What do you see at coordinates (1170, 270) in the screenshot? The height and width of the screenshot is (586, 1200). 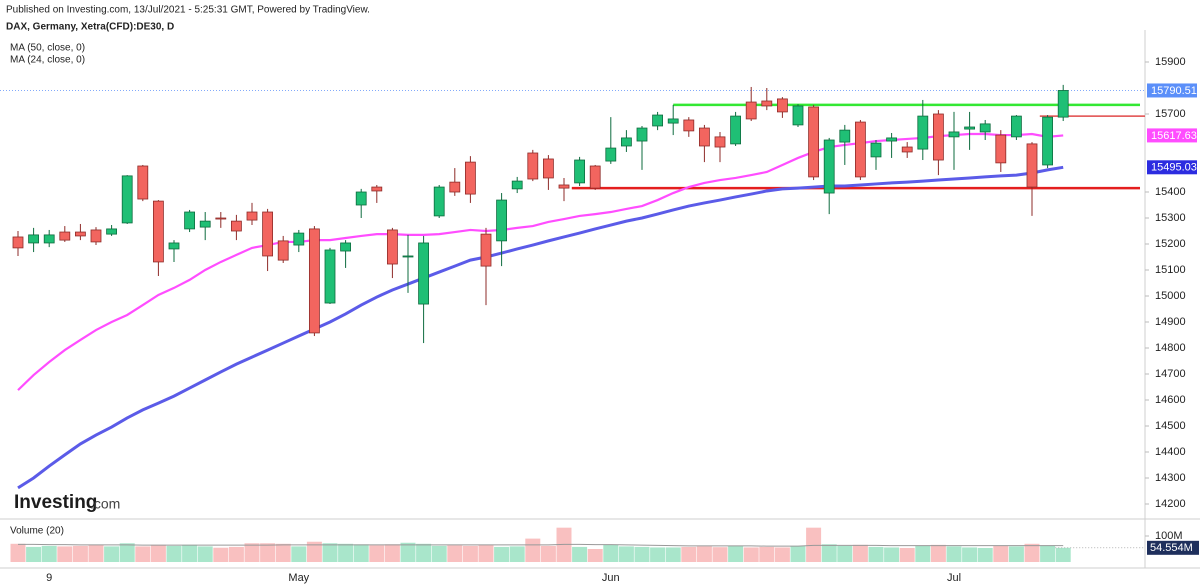 I see `y-tick-label: 15100` at bounding box center [1170, 270].